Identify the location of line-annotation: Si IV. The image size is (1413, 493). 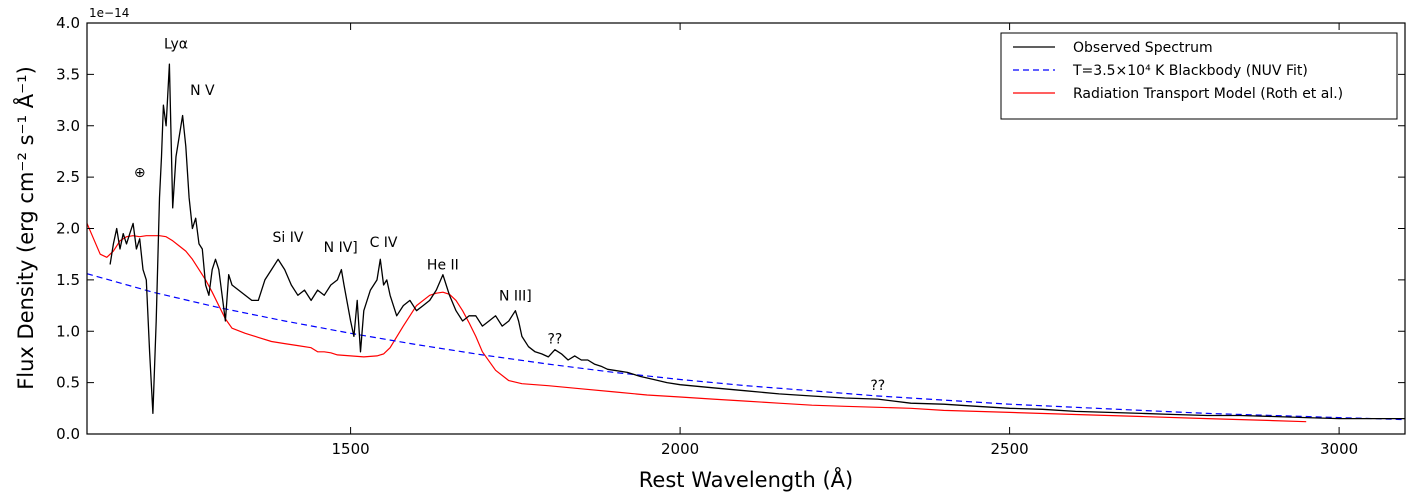
(288, 238).